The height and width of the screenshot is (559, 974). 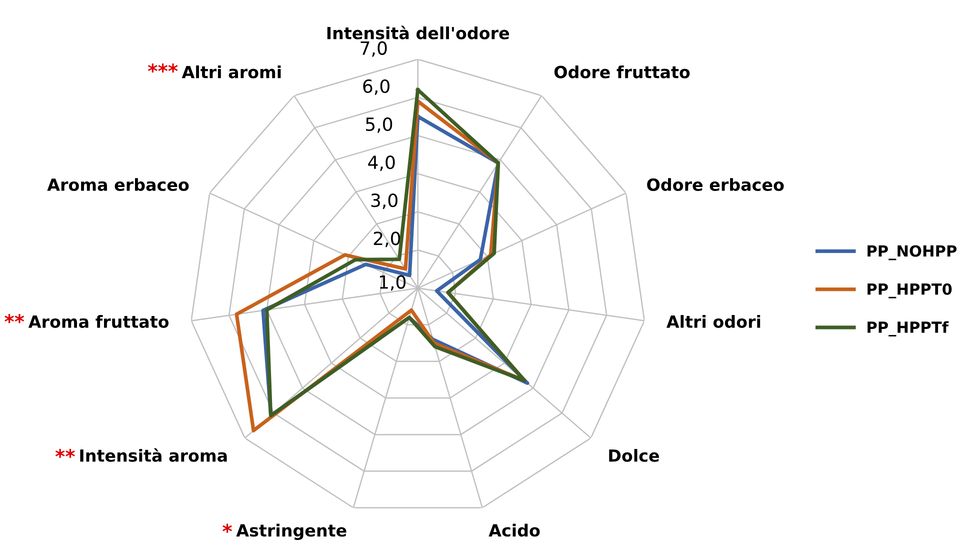 I want to click on spoke-label: Intensità aroma, so click(x=153, y=455).